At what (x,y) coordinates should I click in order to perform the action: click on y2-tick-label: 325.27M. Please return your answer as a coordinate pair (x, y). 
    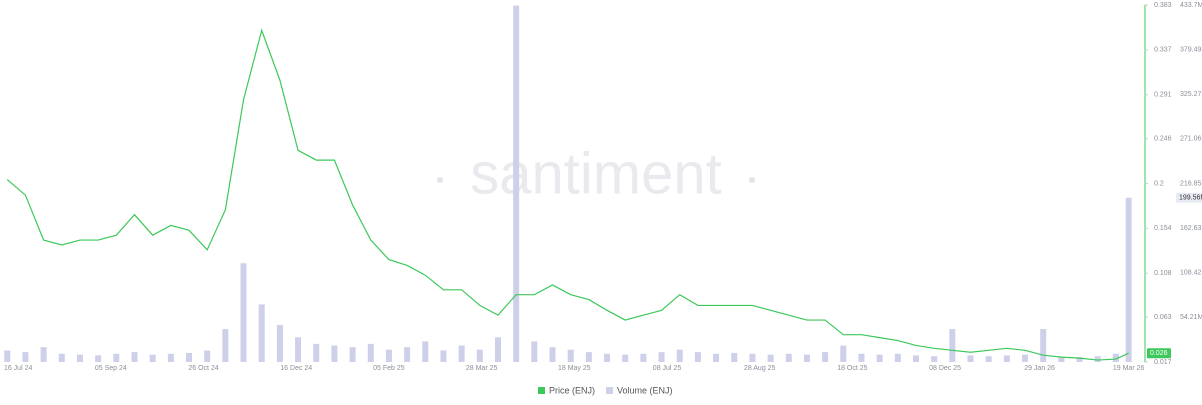
    Looking at the image, I should click on (1191, 94).